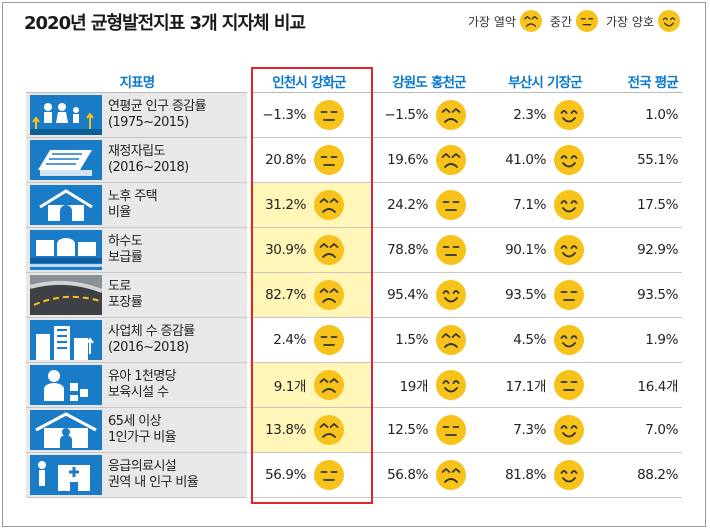 The height and width of the screenshot is (531, 710). I want to click on gijang-value: 90.1%, so click(520, 250).